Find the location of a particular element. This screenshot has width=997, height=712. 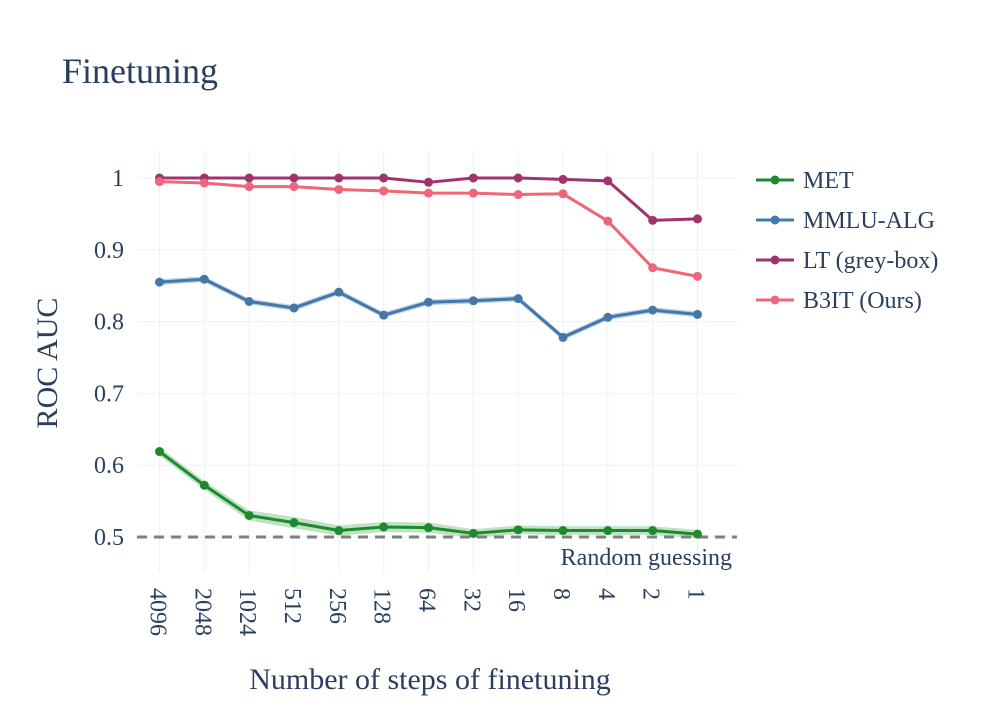

x-tick-label: 4096 is located at coordinates (158, 612).